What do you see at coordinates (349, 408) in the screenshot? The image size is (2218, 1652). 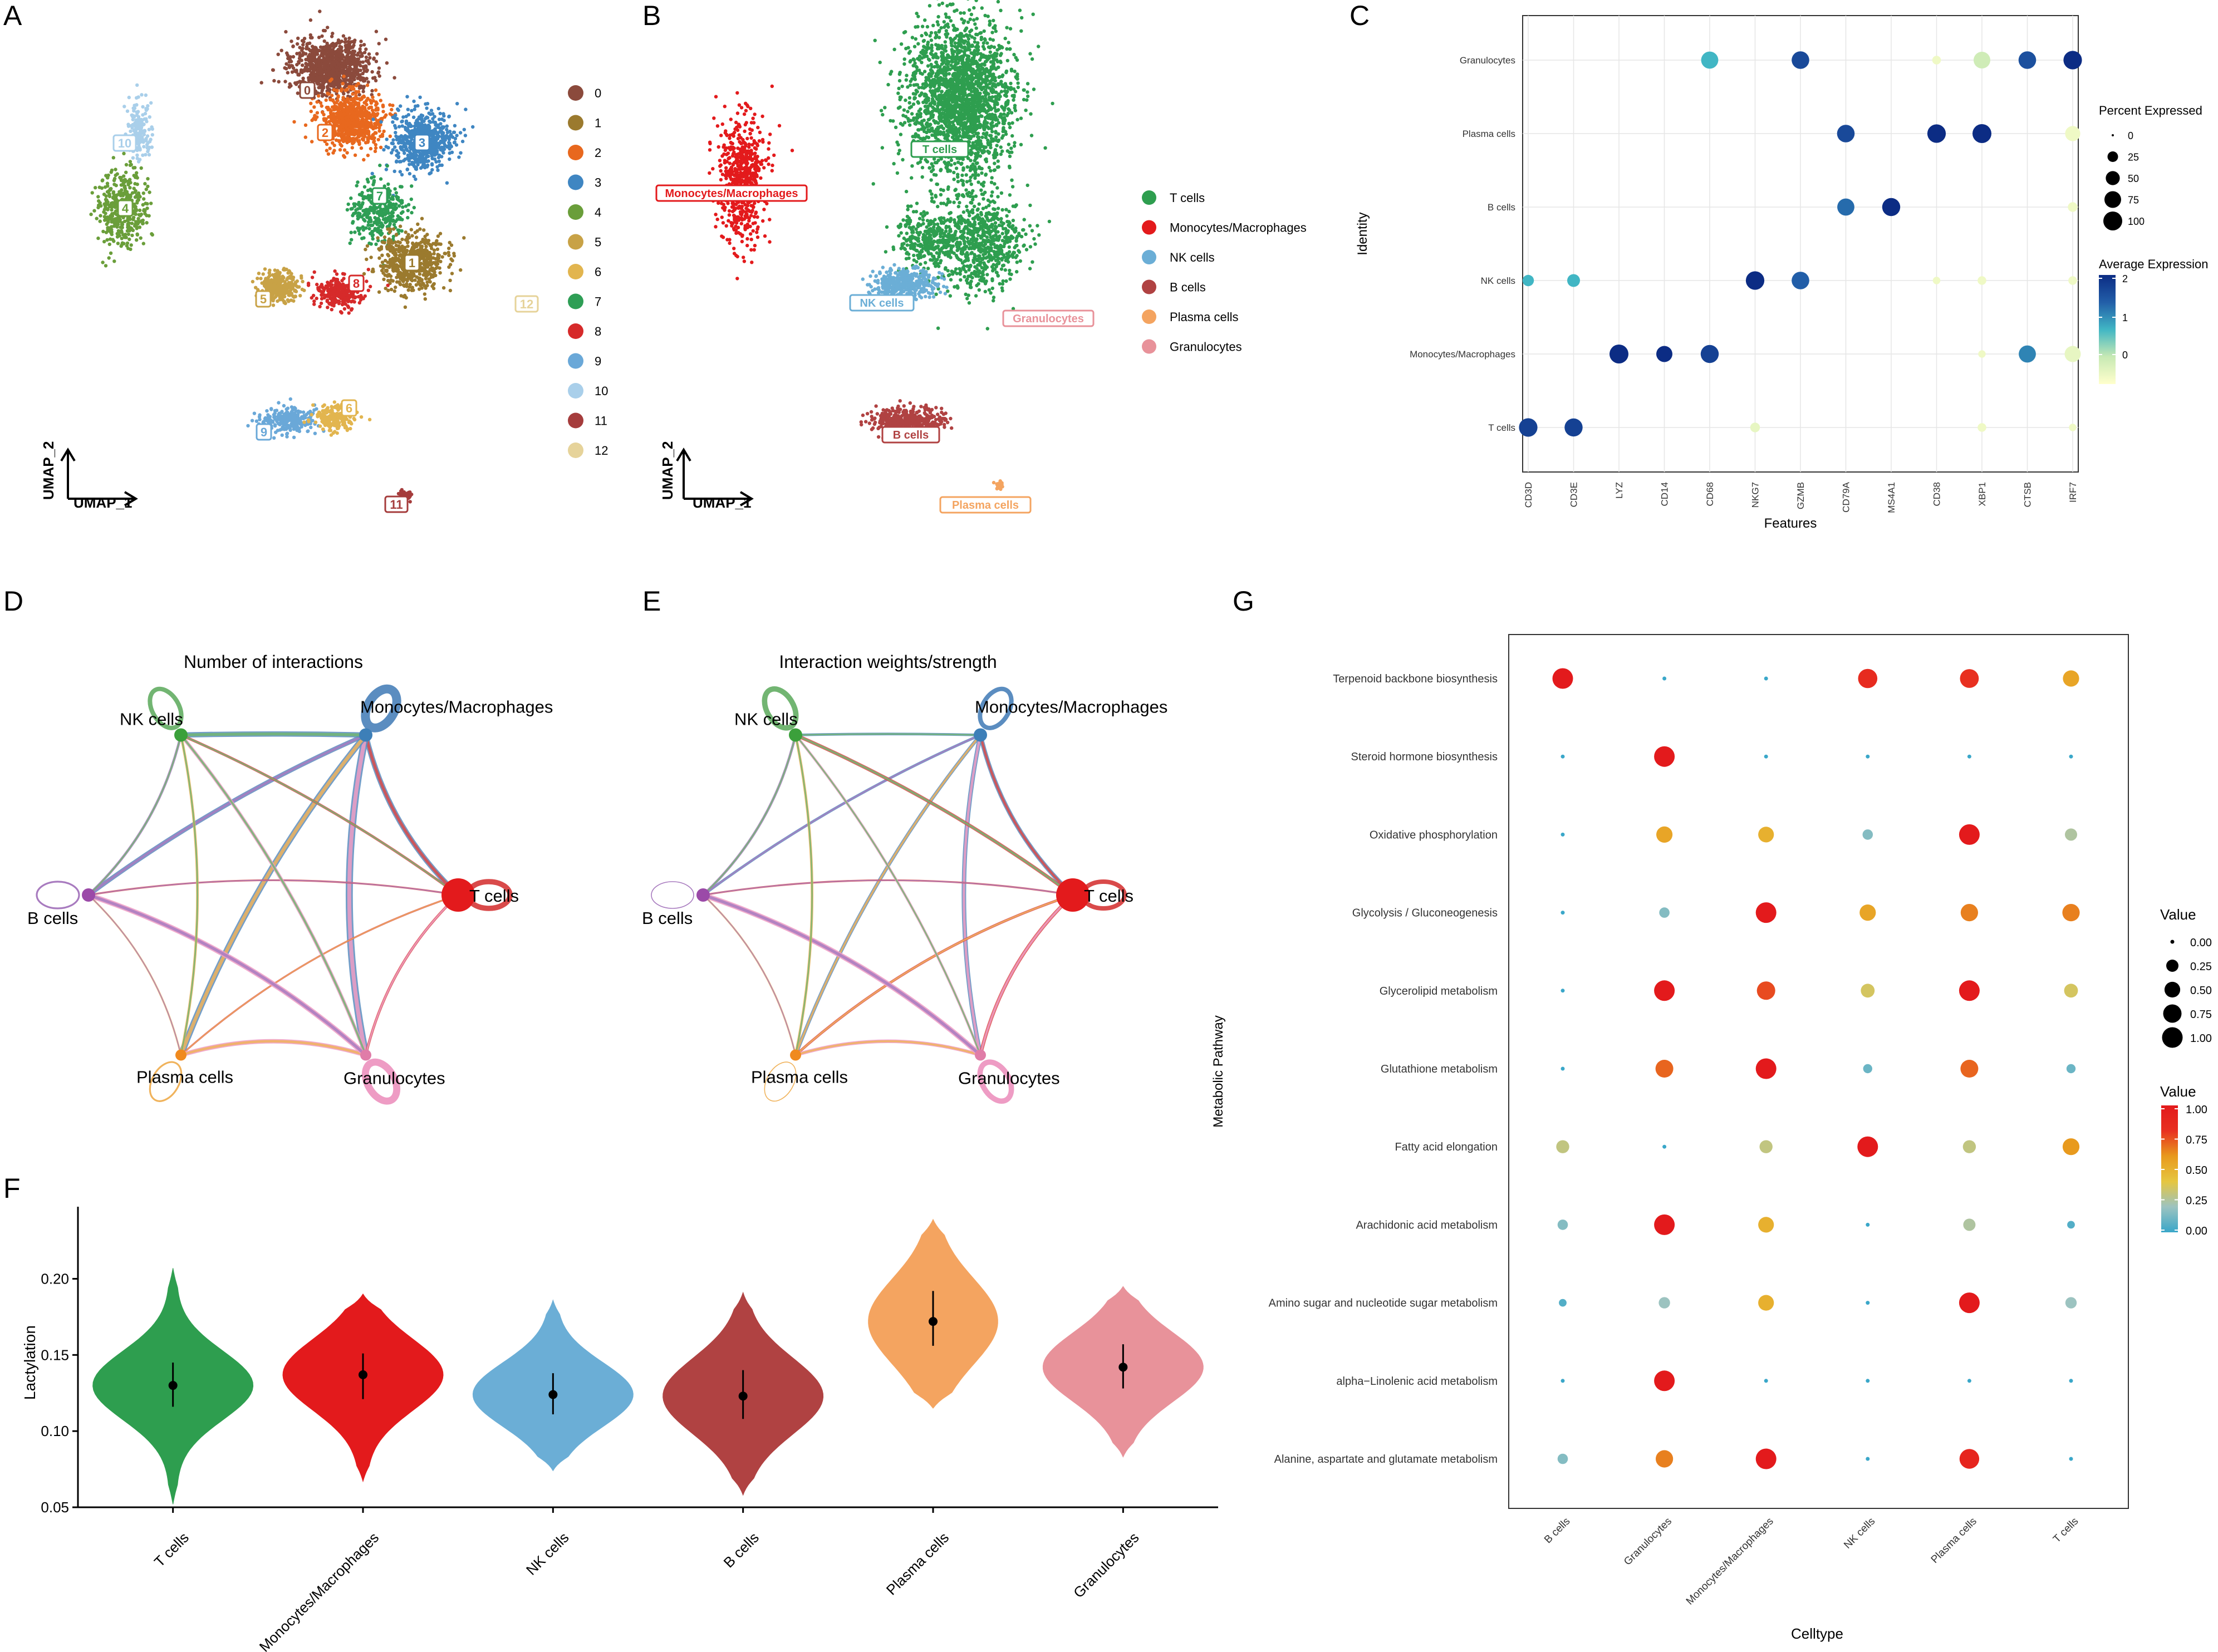 I see `cluster-label-text: 6` at bounding box center [349, 408].